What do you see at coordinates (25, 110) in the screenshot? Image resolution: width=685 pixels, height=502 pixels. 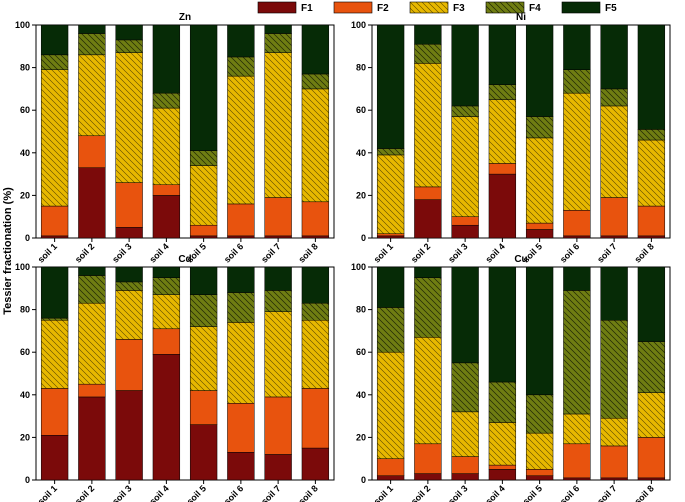 I see `y-tick-label: 60` at bounding box center [25, 110].